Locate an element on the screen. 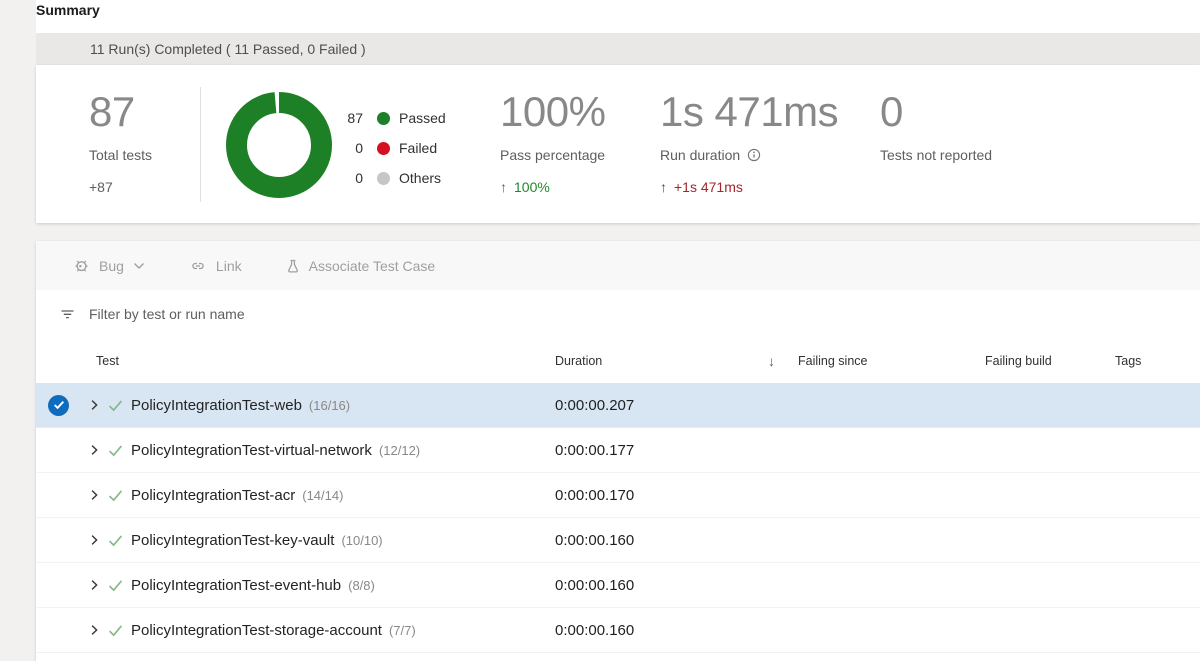 This screenshot has width=1200, height=661. test-name: PolicyIntegrationTest-web is located at coordinates (216, 405).